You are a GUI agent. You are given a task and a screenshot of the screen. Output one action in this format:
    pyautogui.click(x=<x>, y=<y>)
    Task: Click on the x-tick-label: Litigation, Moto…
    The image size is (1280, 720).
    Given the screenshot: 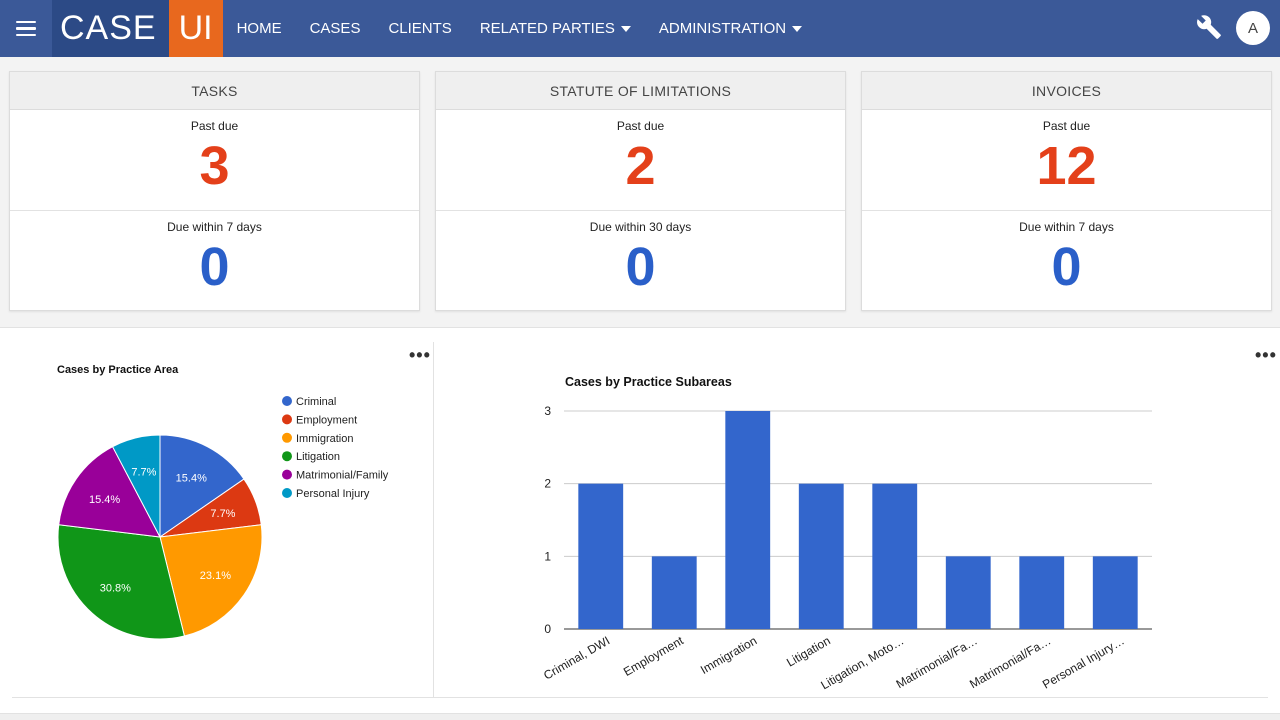 What is the action you would take?
    pyautogui.click(x=862, y=662)
    